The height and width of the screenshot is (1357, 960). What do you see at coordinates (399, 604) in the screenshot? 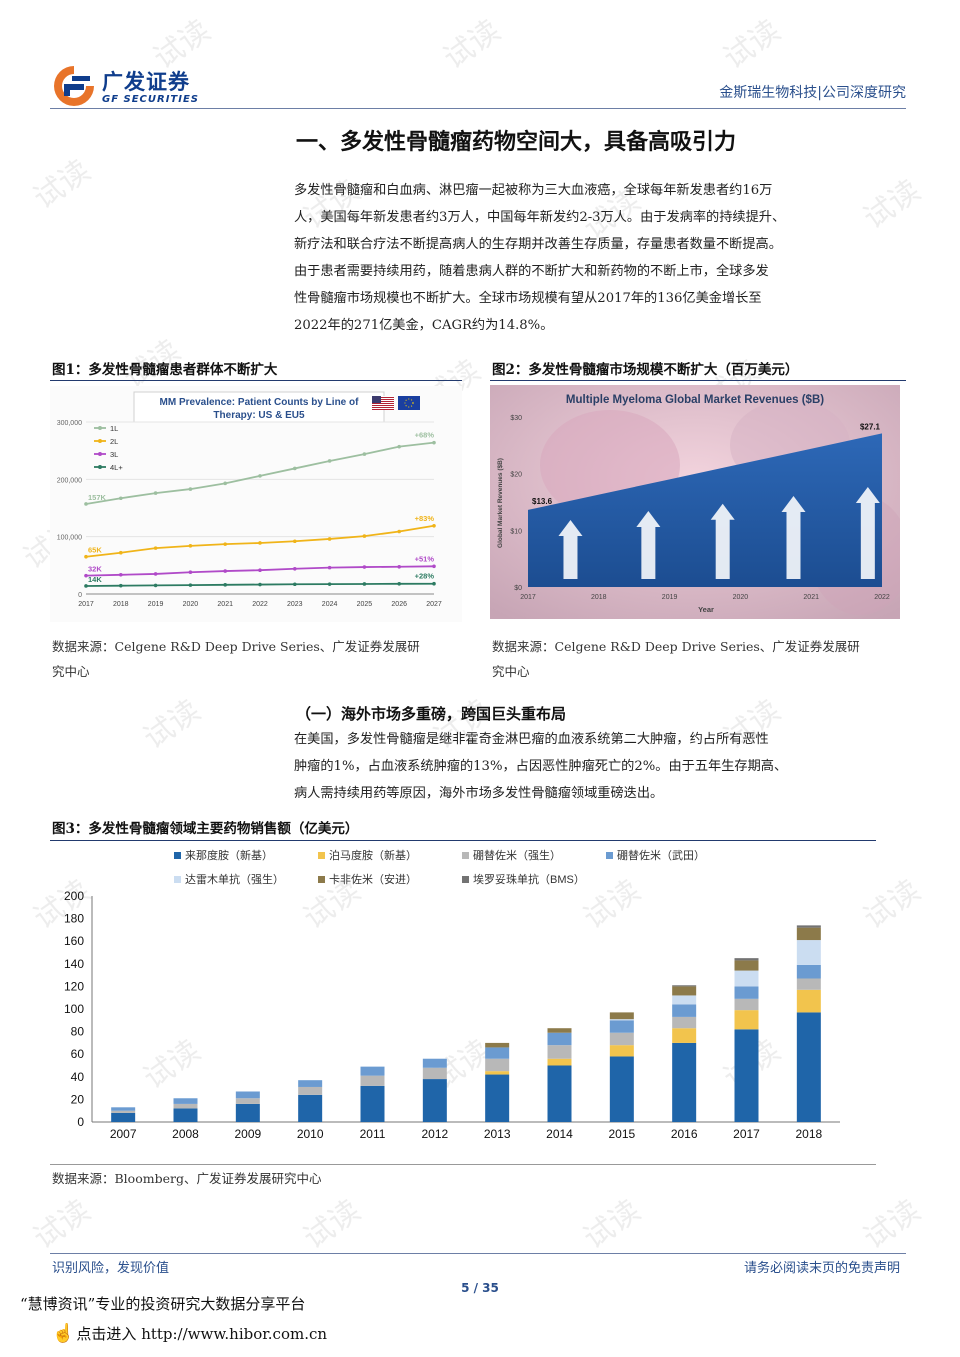
I see `x-tick-label: 2026` at bounding box center [399, 604].